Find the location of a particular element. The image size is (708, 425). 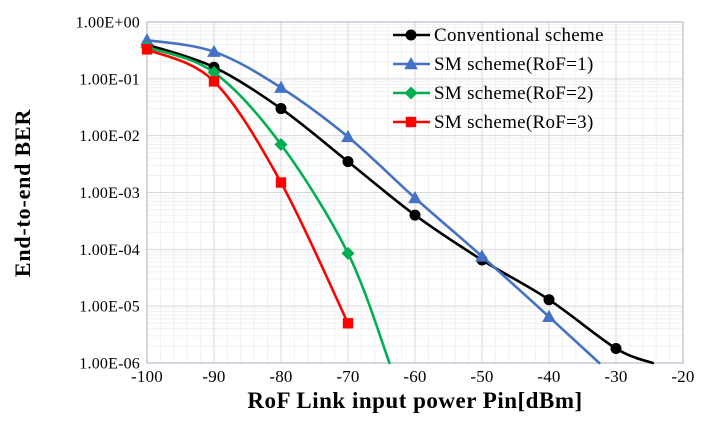

x-axis-title: RoF Link input power Pin[dBm] is located at coordinates (414, 400).